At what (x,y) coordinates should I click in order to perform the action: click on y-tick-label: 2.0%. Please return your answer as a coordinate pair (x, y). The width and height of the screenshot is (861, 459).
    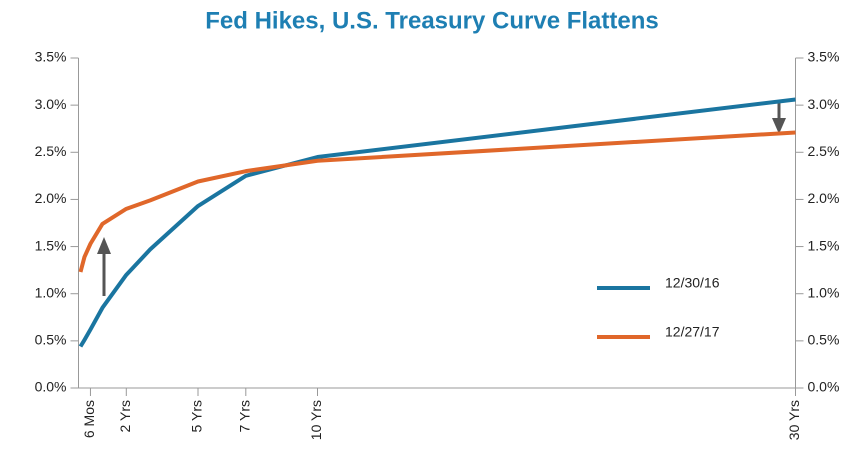
    Looking at the image, I should click on (51, 198).